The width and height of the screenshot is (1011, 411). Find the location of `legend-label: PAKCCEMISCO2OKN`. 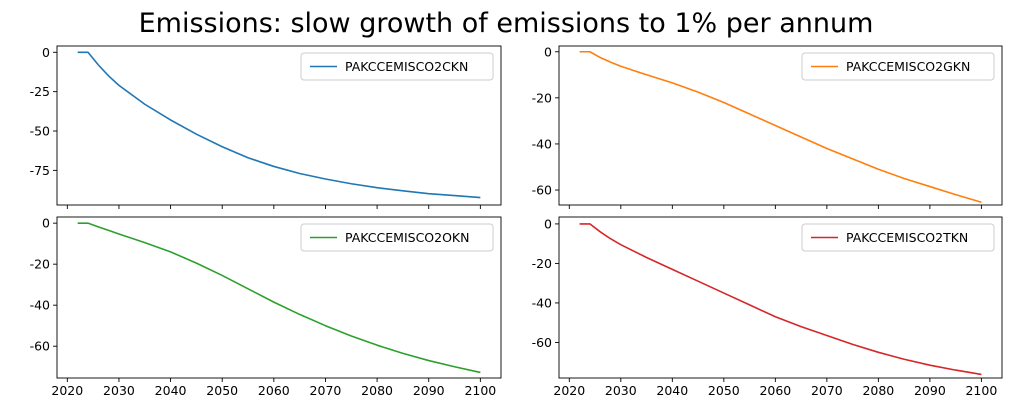

legend-label: PAKCCEMISCO2OKN is located at coordinates (407, 237).